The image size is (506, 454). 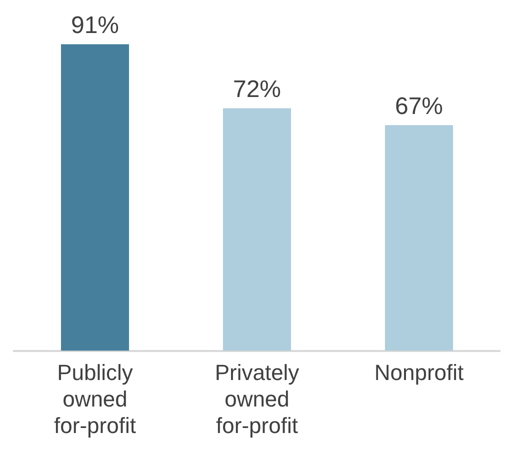 What do you see at coordinates (257, 89) in the screenshot?
I see `data-label: 72%` at bounding box center [257, 89].